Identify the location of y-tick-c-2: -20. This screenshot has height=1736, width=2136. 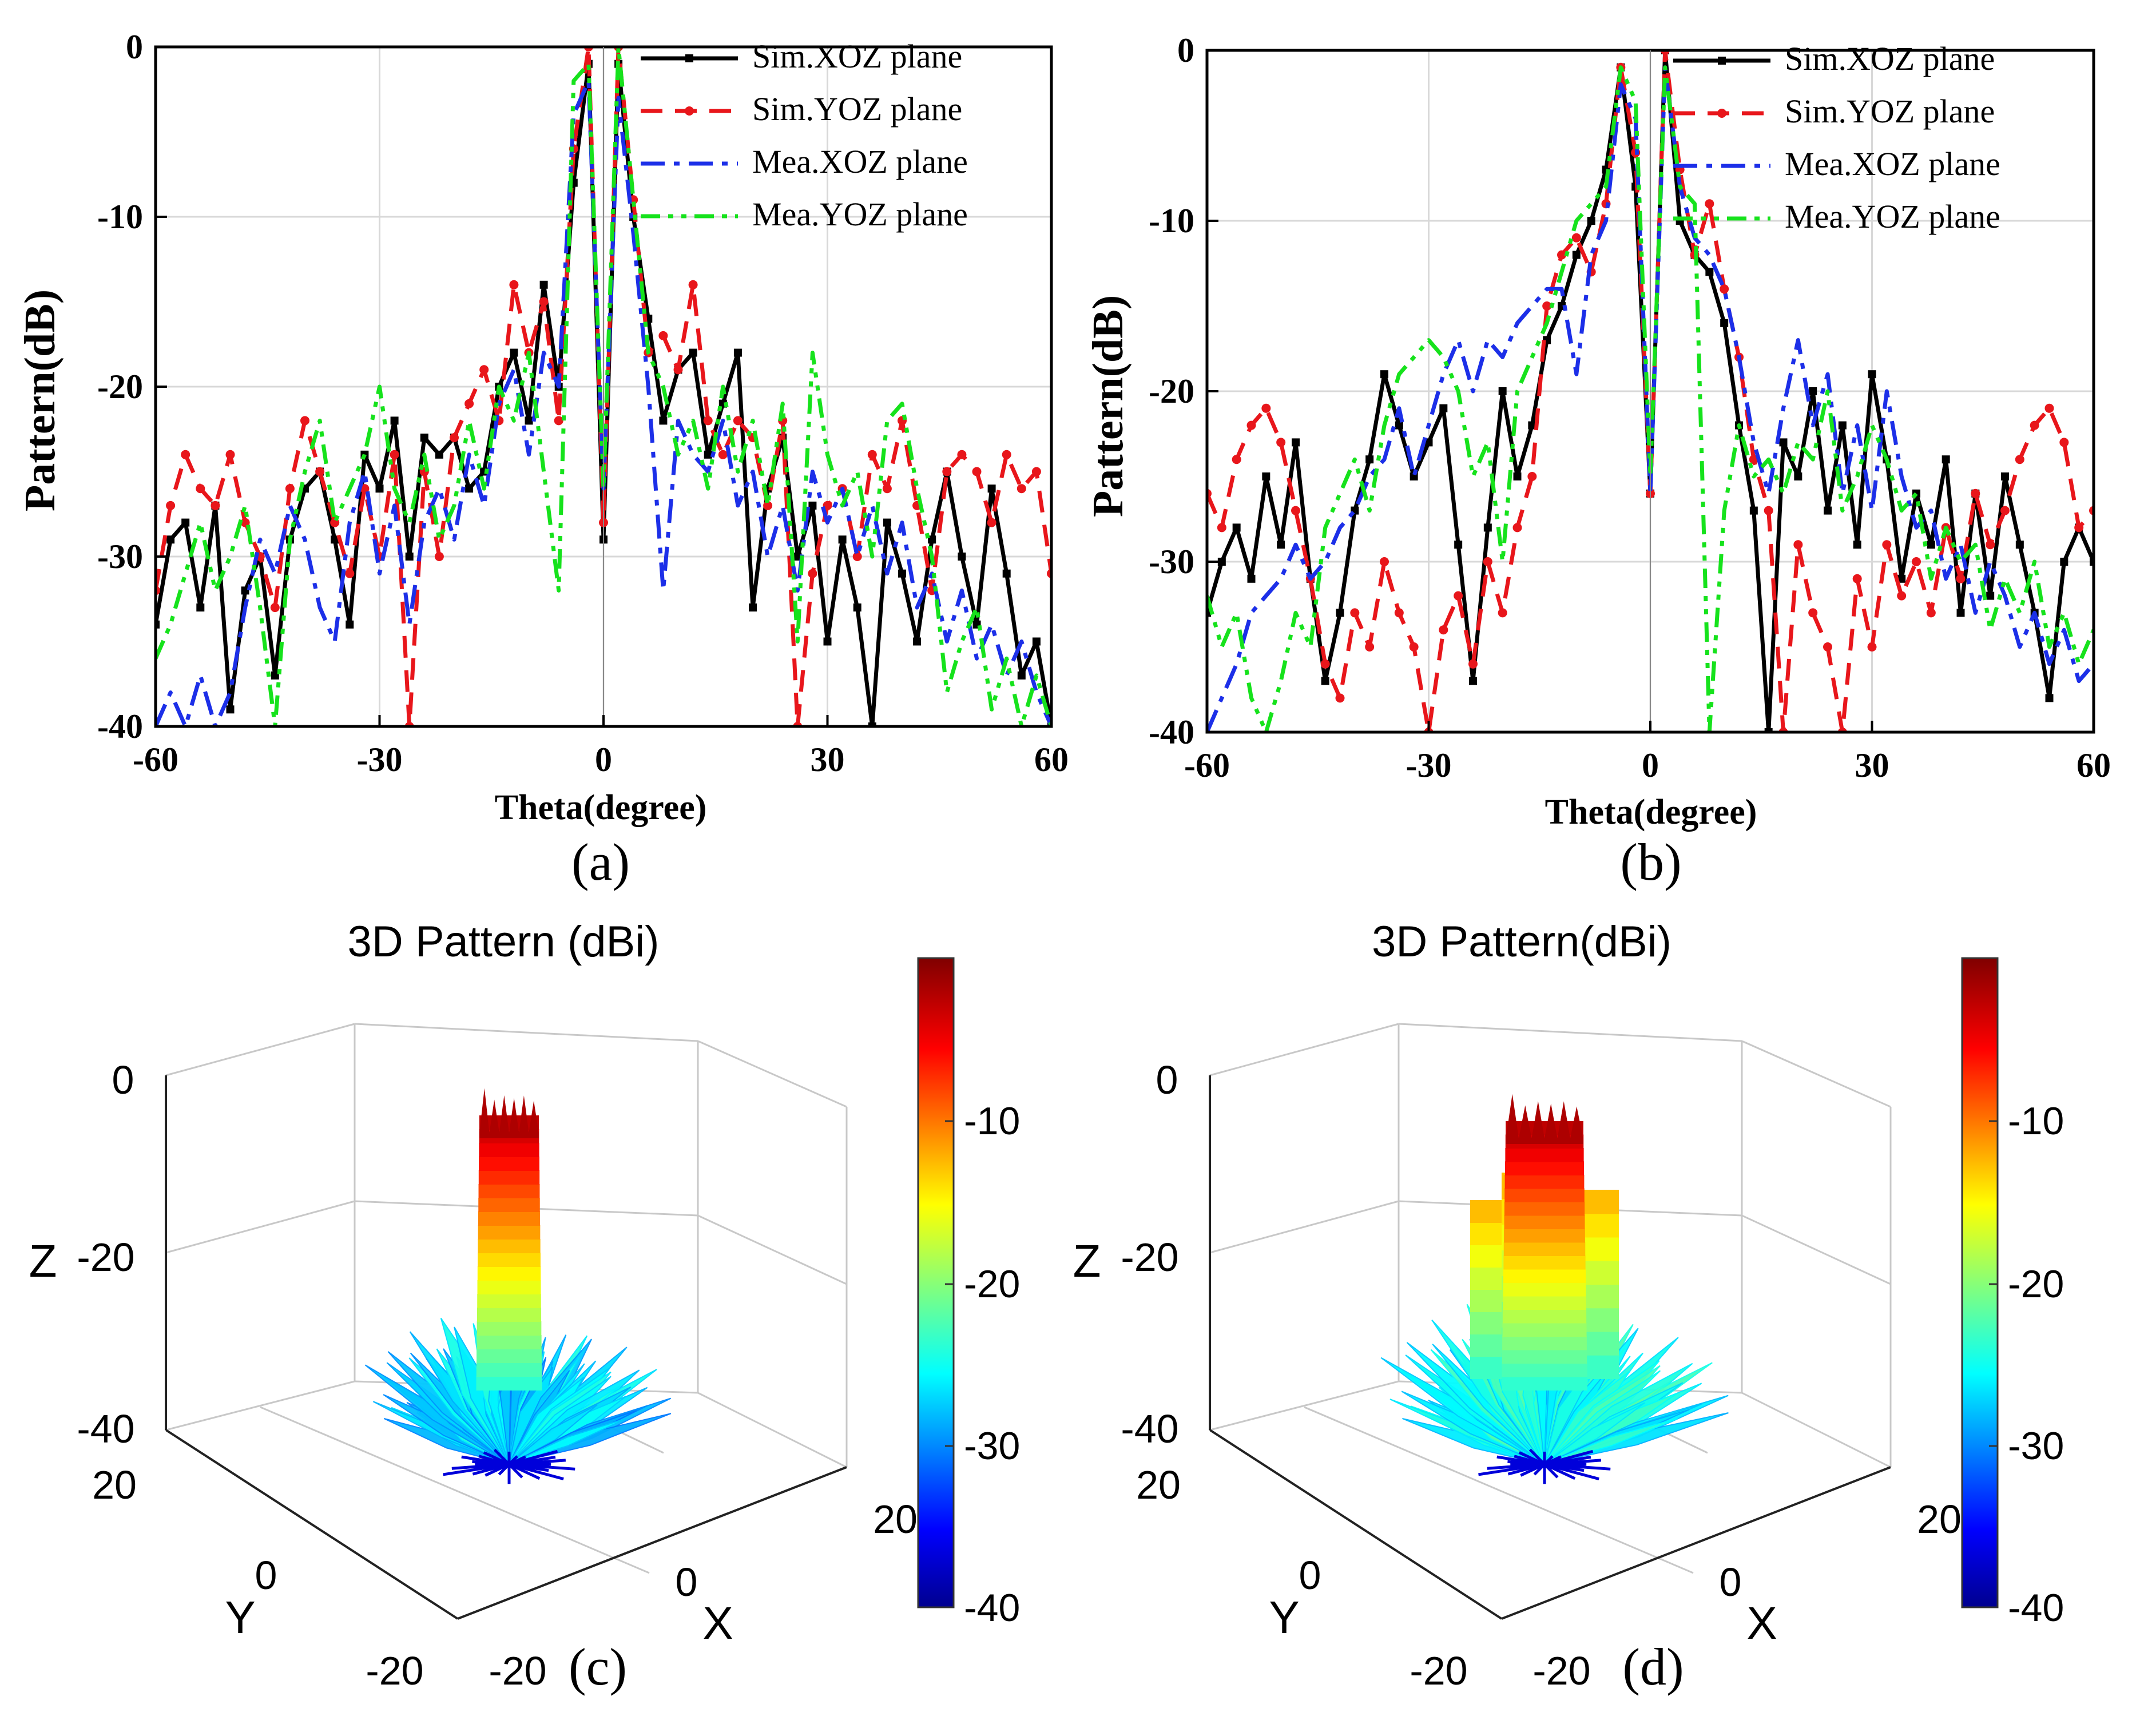
(394, 1670).